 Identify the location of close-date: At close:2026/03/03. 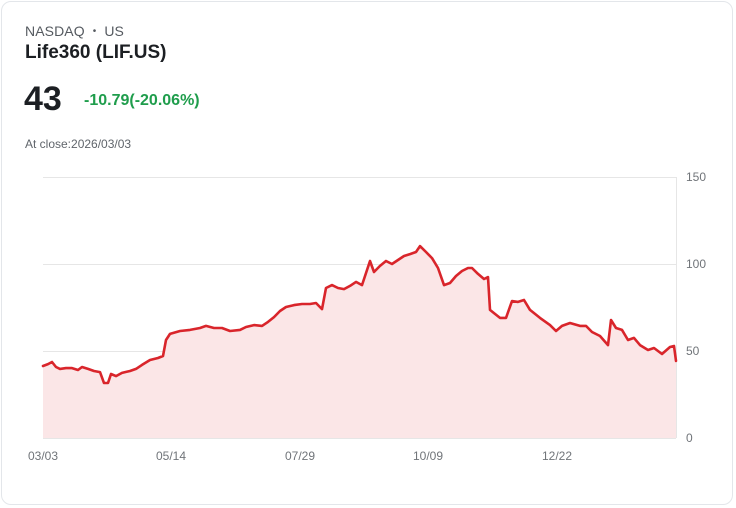
(78, 144).